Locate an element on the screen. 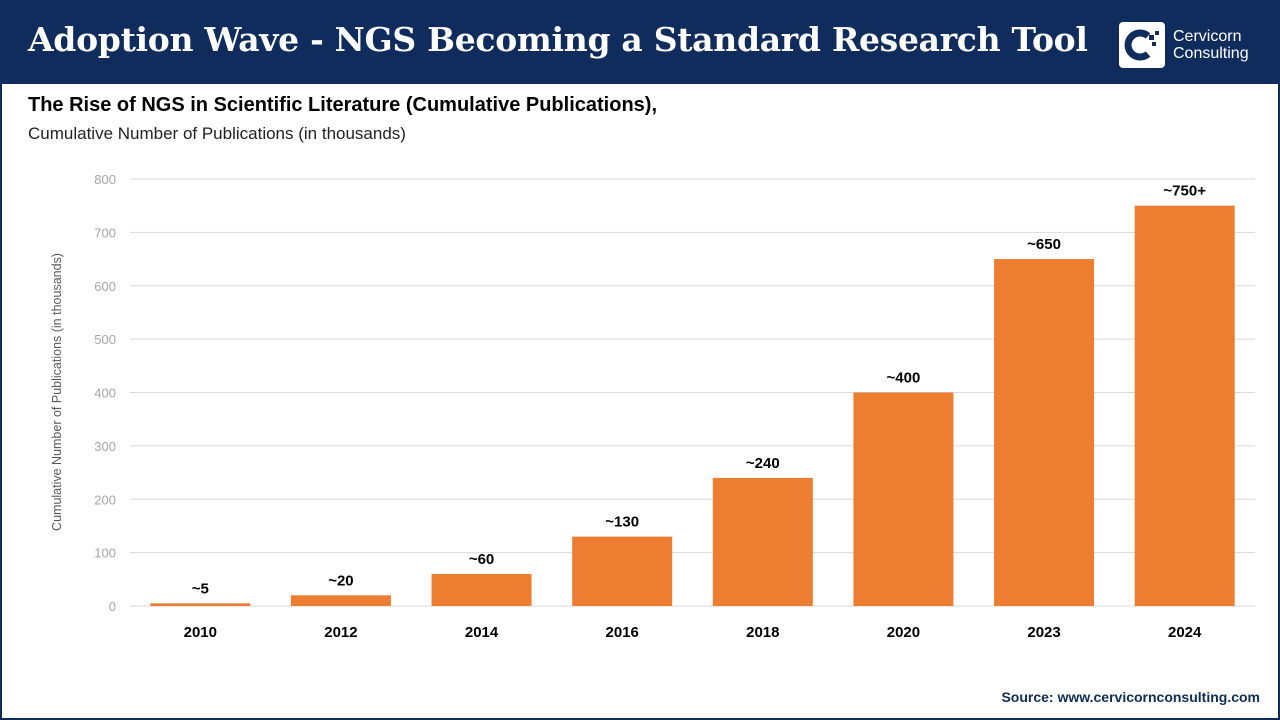 The width and height of the screenshot is (1280, 720). data-label: ~130 is located at coordinates (622, 522).